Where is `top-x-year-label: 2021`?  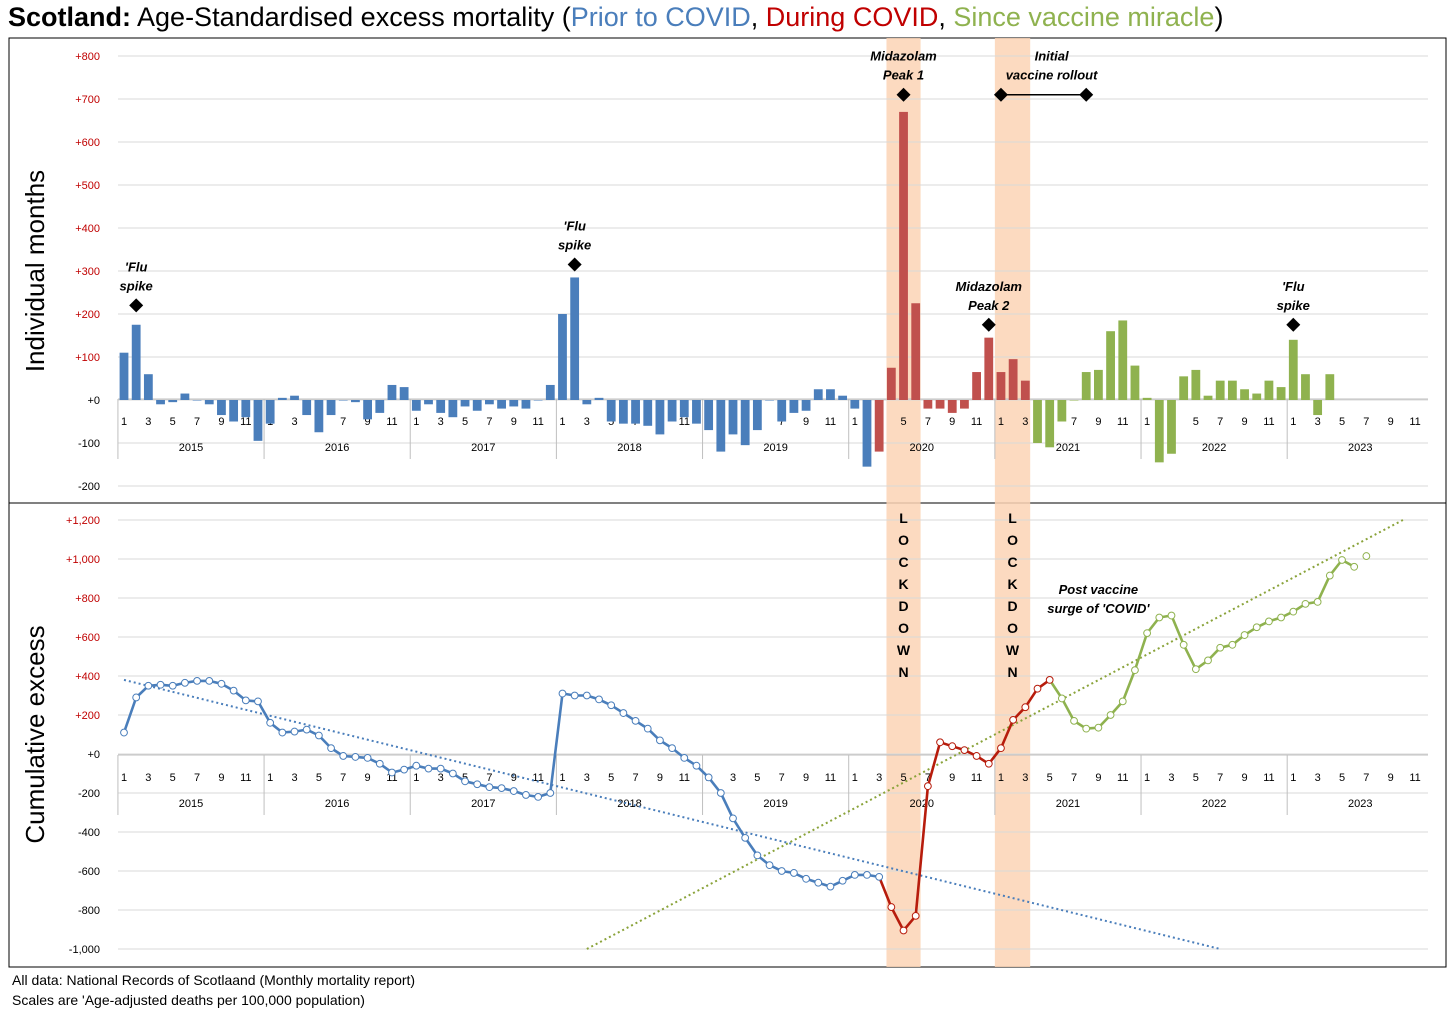 top-x-year-label: 2021 is located at coordinates (1068, 448).